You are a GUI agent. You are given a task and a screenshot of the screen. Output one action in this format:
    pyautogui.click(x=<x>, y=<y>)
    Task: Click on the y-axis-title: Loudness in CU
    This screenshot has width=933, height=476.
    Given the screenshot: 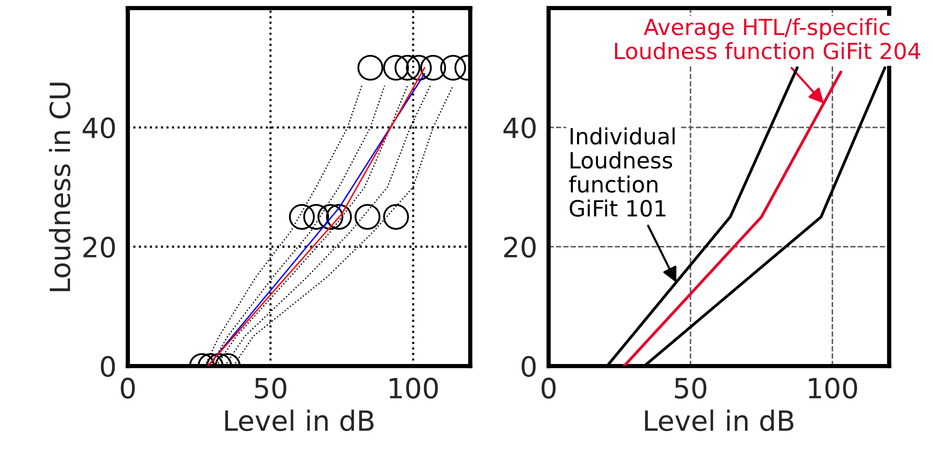 What is the action you would take?
    pyautogui.click(x=59, y=187)
    